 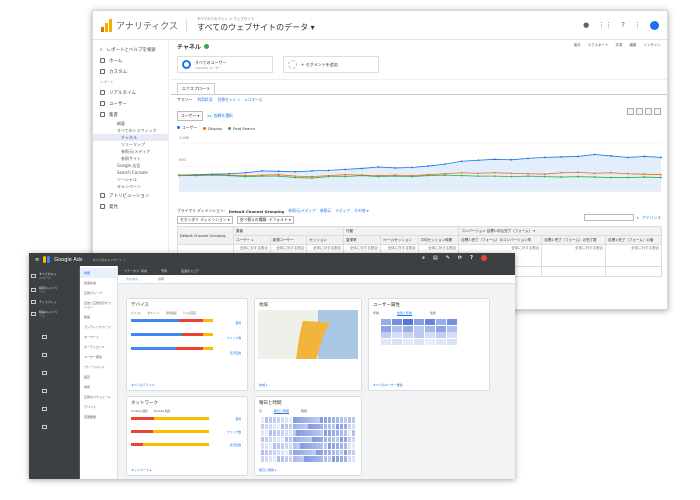 What do you see at coordinates (44, 276) in the screenshot?
I see `campaign-all: すべてのキャンペーン` at bounding box center [44, 276].